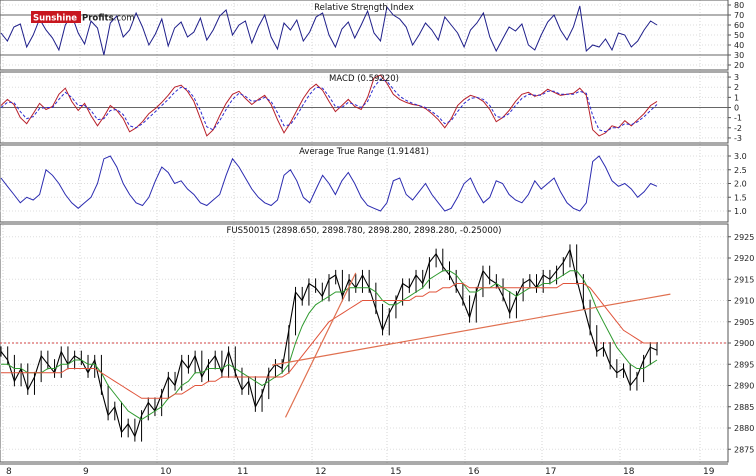 This screenshot has height=476, width=756. I want to click on x-axis-ticks: 8 9 10 11 12 15 16 17 18 19, so click(364, 469).